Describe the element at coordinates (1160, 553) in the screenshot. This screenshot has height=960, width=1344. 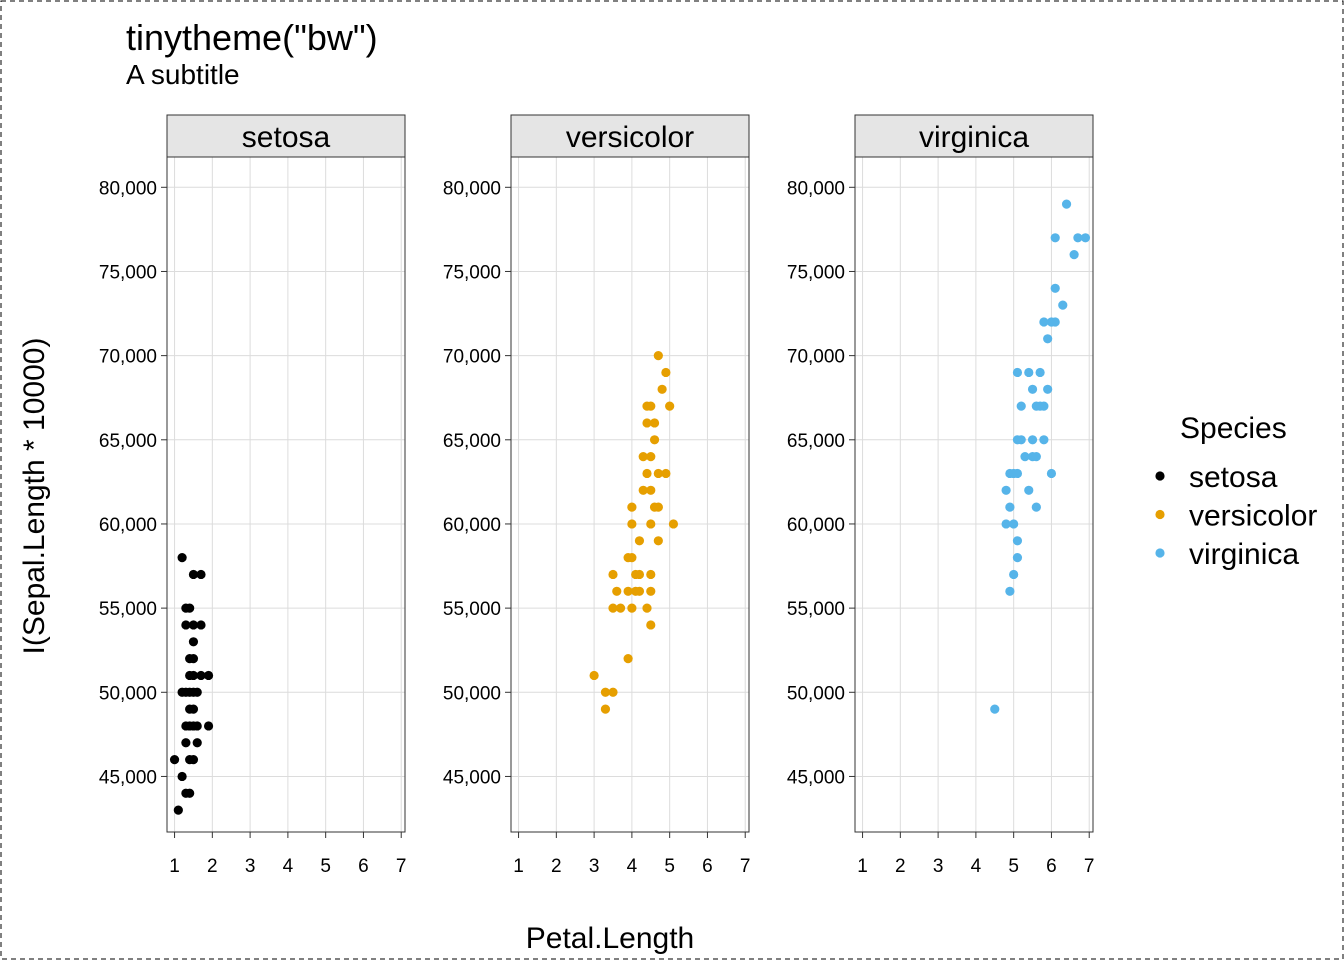
I see `legend-marker-virginica` at that location.